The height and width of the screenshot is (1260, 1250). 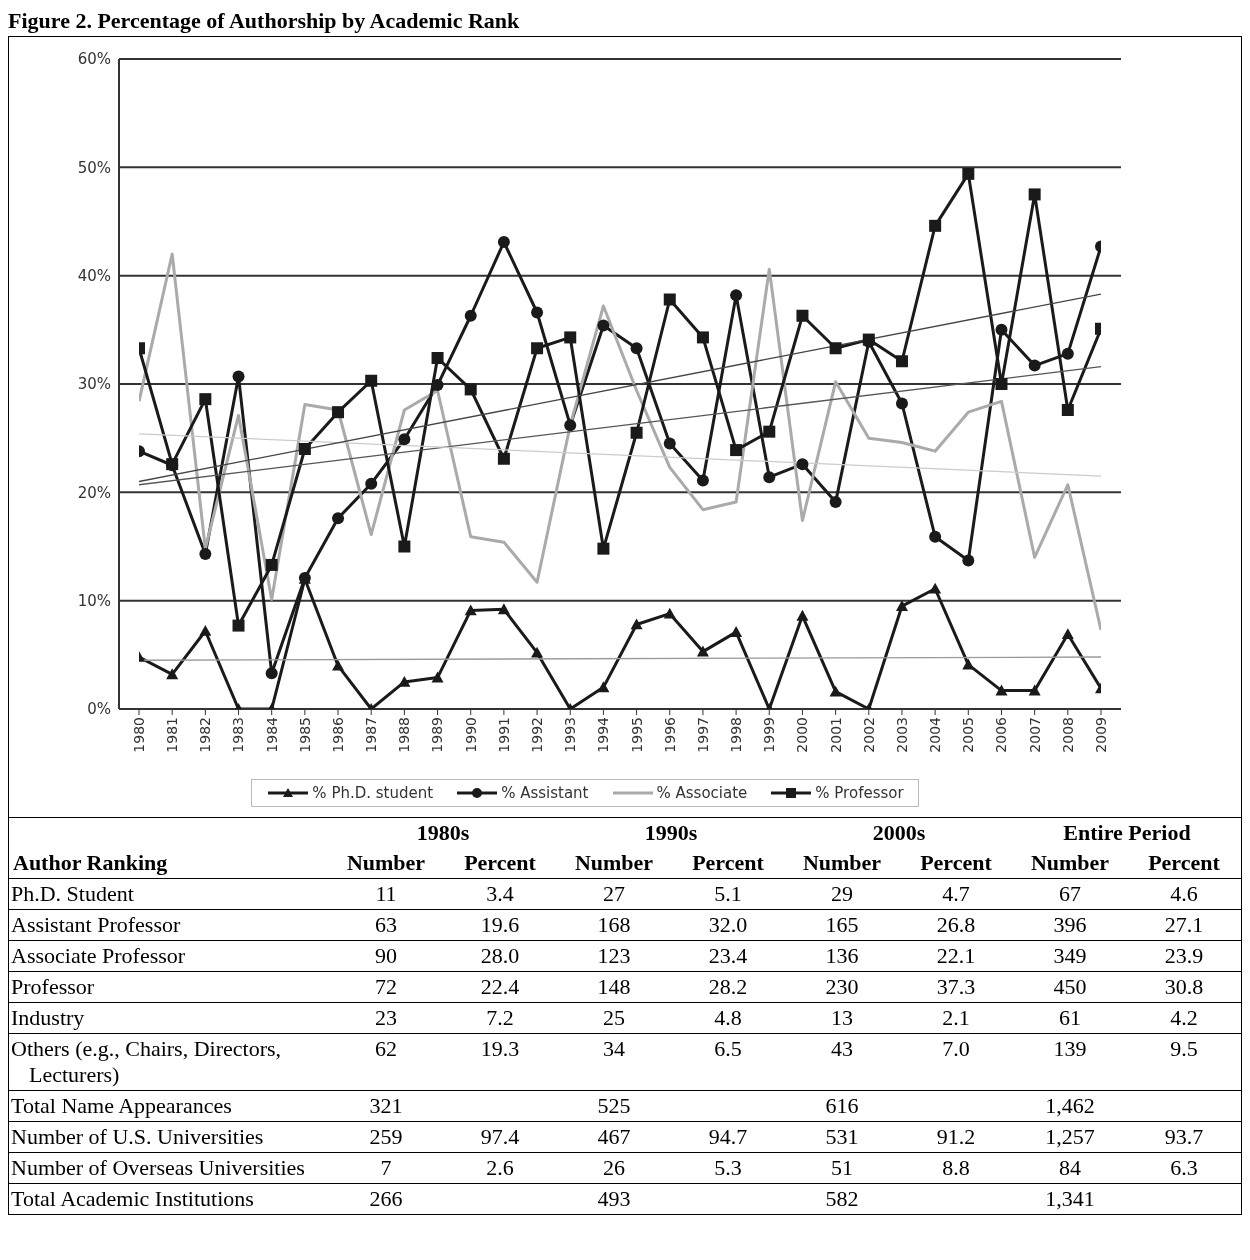 What do you see at coordinates (1034, 735) in the screenshot?
I see `x-tick-label: 2007` at bounding box center [1034, 735].